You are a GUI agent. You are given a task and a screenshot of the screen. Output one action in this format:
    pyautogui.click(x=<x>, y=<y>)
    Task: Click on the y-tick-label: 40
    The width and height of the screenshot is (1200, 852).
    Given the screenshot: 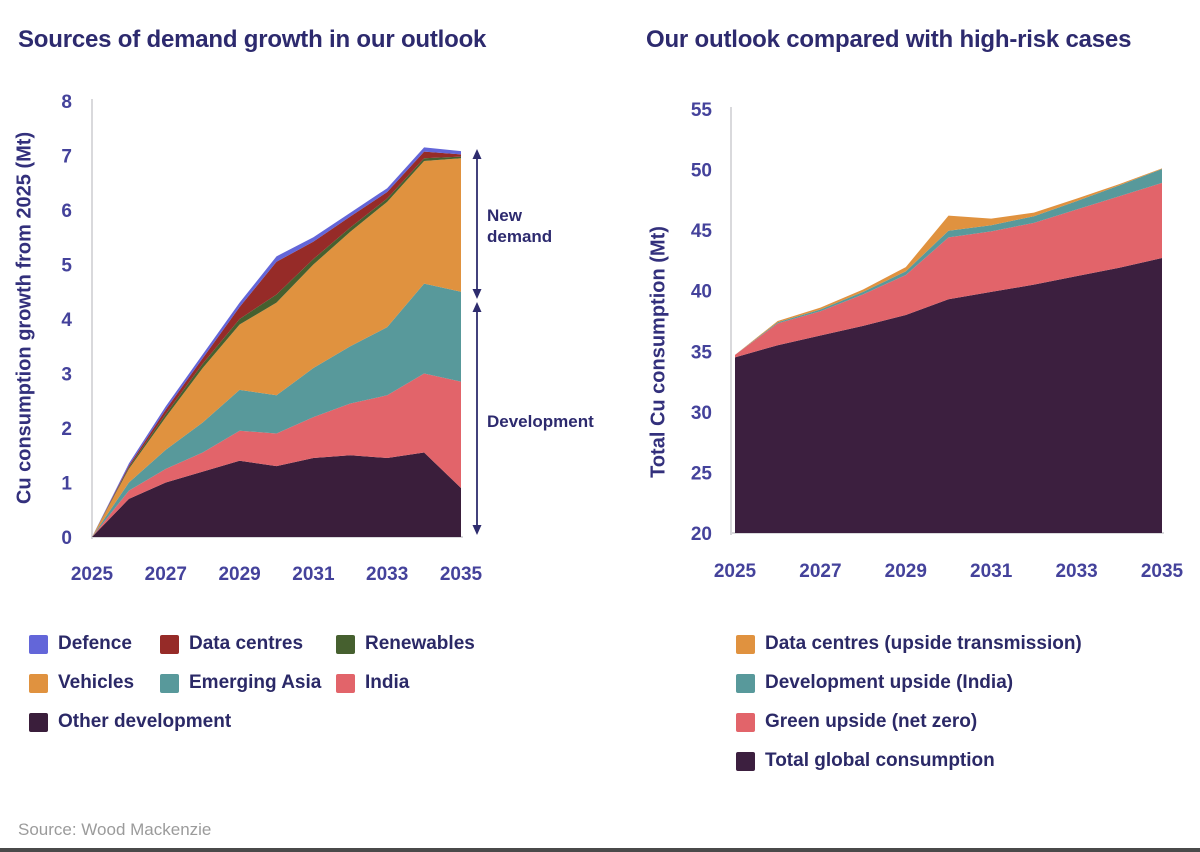 What is the action you would take?
    pyautogui.click(x=701, y=292)
    